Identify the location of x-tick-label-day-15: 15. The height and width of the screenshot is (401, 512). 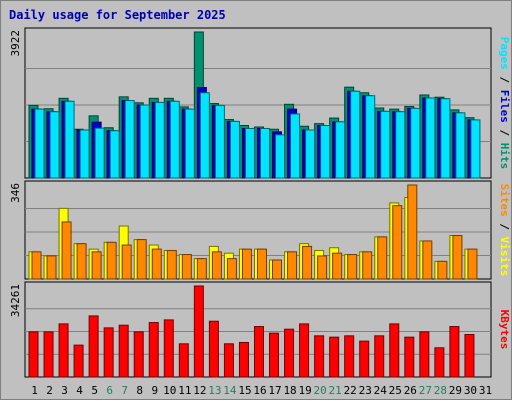
(244, 390).